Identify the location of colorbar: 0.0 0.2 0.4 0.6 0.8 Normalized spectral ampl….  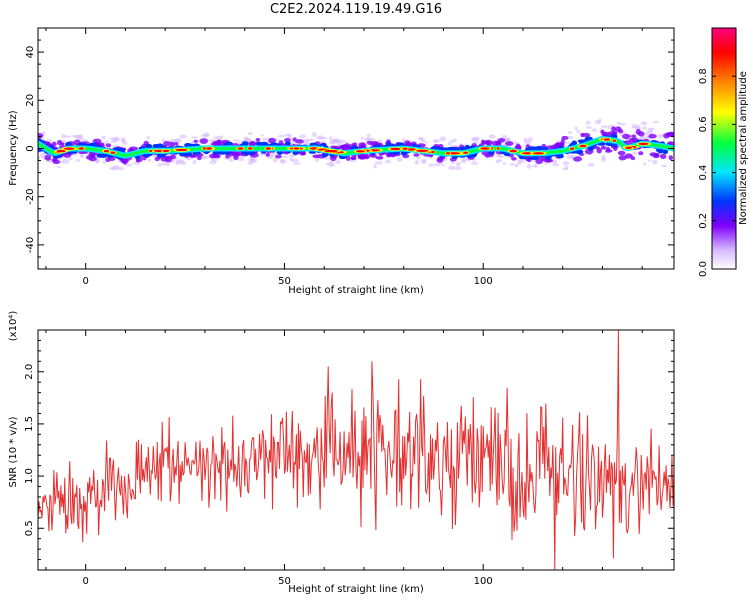
(723, 152).